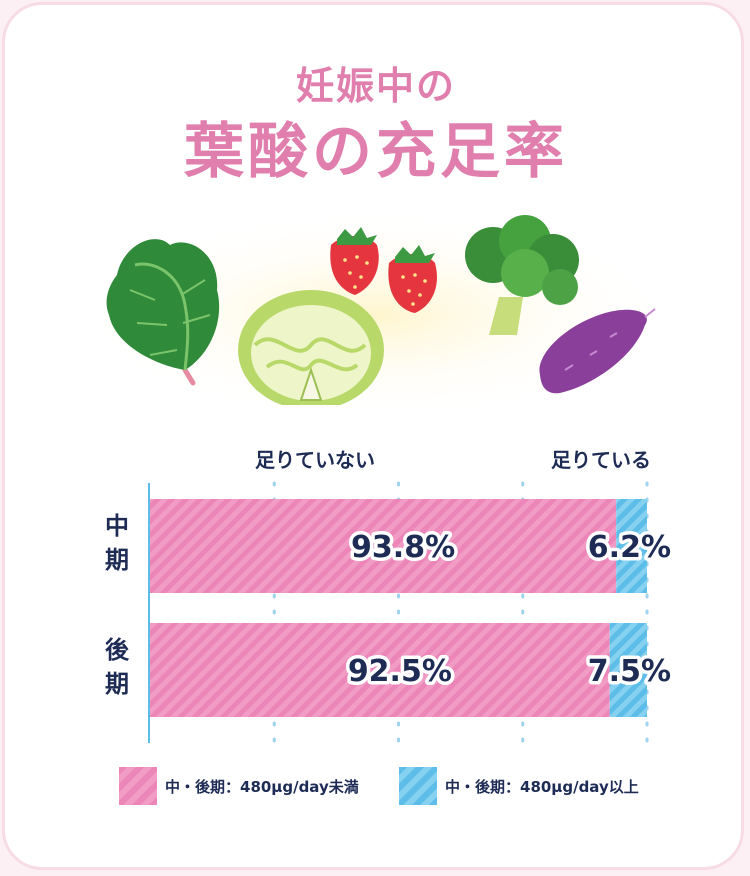 This screenshot has height=876, width=750. I want to click on legend-swatch-blue, so click(418, 786).